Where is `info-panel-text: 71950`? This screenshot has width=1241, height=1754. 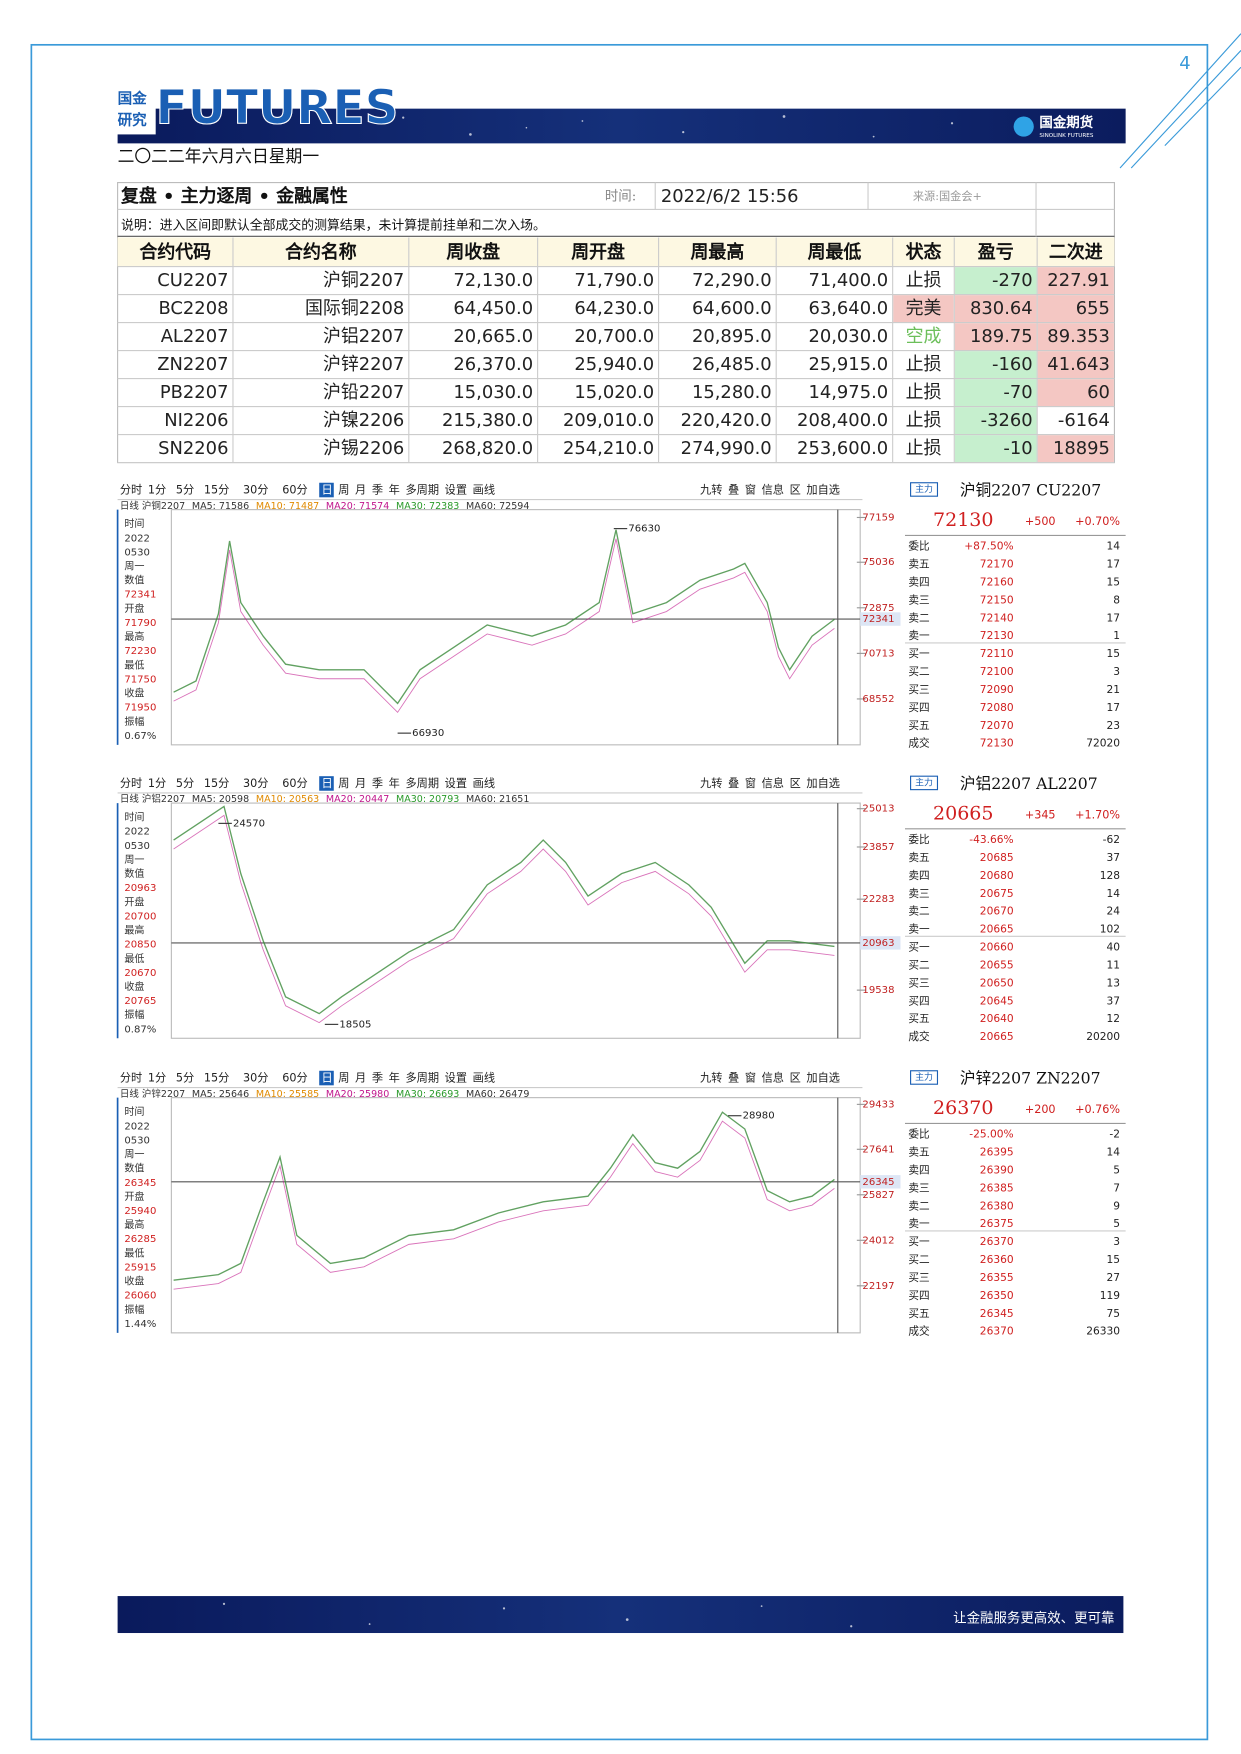 info-panel-text: 71950 is located at coordinates (140, 708).